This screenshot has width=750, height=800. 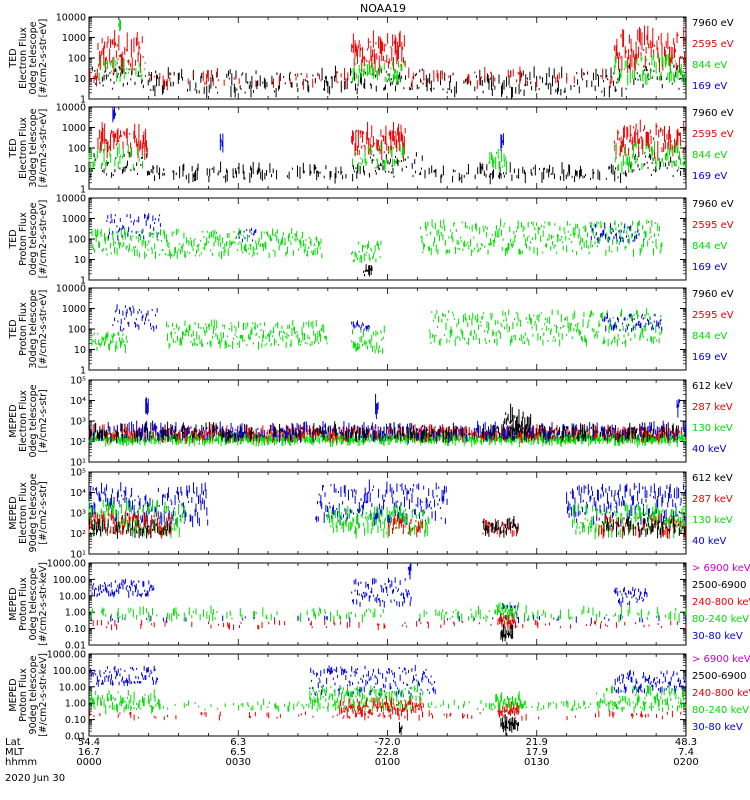 What do you see at coordinates (43, 420) in the screenshot?
I see `y-axis-label: [#/cm2-s-str]` at bounding box center [43, 420].